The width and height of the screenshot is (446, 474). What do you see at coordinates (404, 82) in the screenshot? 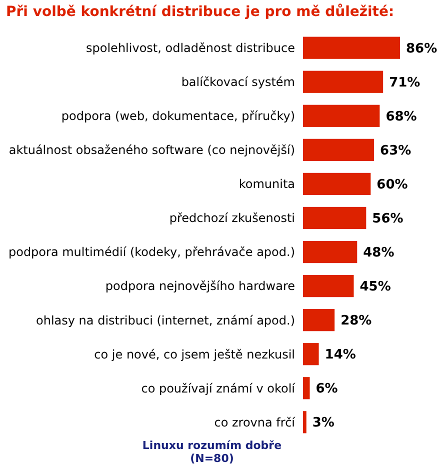
I see `data-label: 71%` at bounding box center [404, 82].